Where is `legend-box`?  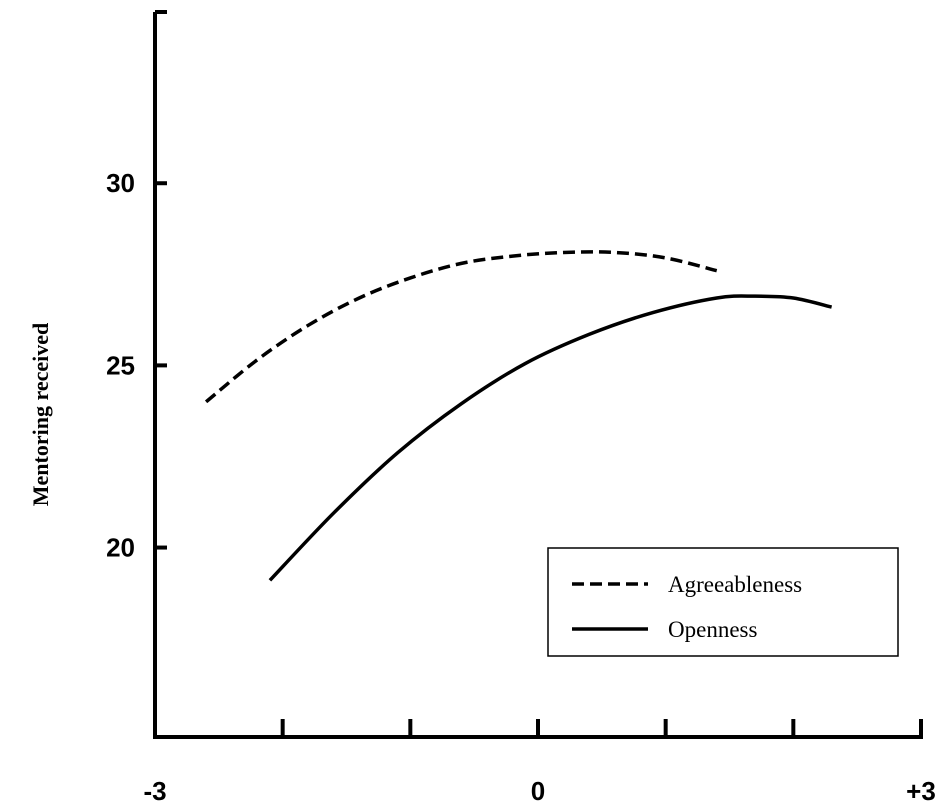 legend-box is located at coordinates (723, 602).